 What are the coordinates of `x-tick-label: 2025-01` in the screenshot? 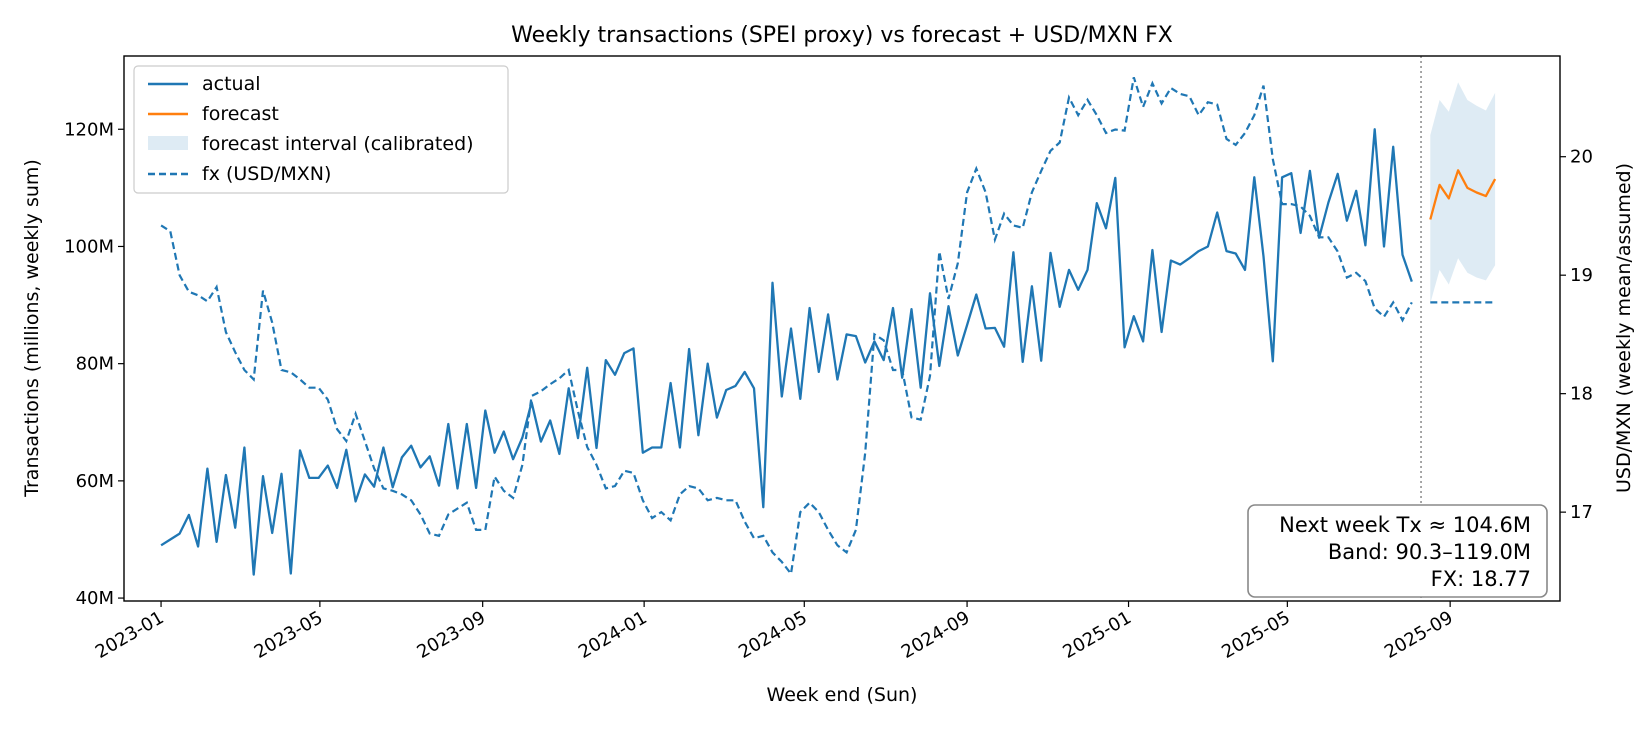 It's located at (1097, 635).